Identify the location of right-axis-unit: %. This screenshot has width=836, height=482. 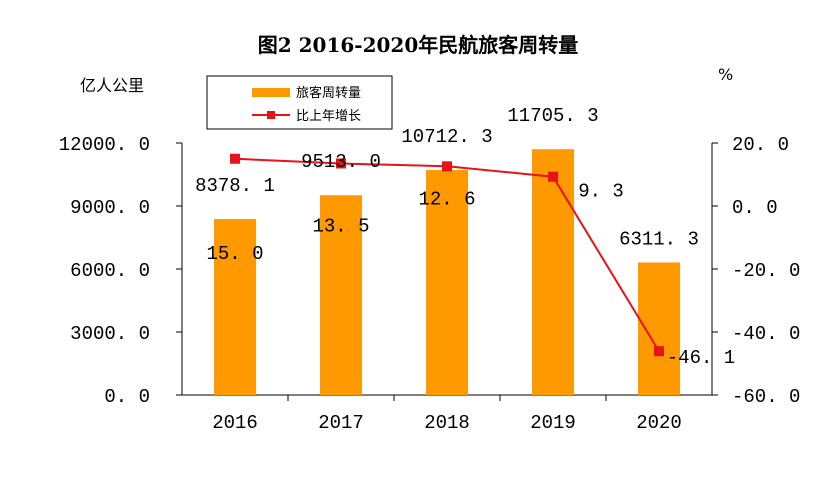
(725, 74).